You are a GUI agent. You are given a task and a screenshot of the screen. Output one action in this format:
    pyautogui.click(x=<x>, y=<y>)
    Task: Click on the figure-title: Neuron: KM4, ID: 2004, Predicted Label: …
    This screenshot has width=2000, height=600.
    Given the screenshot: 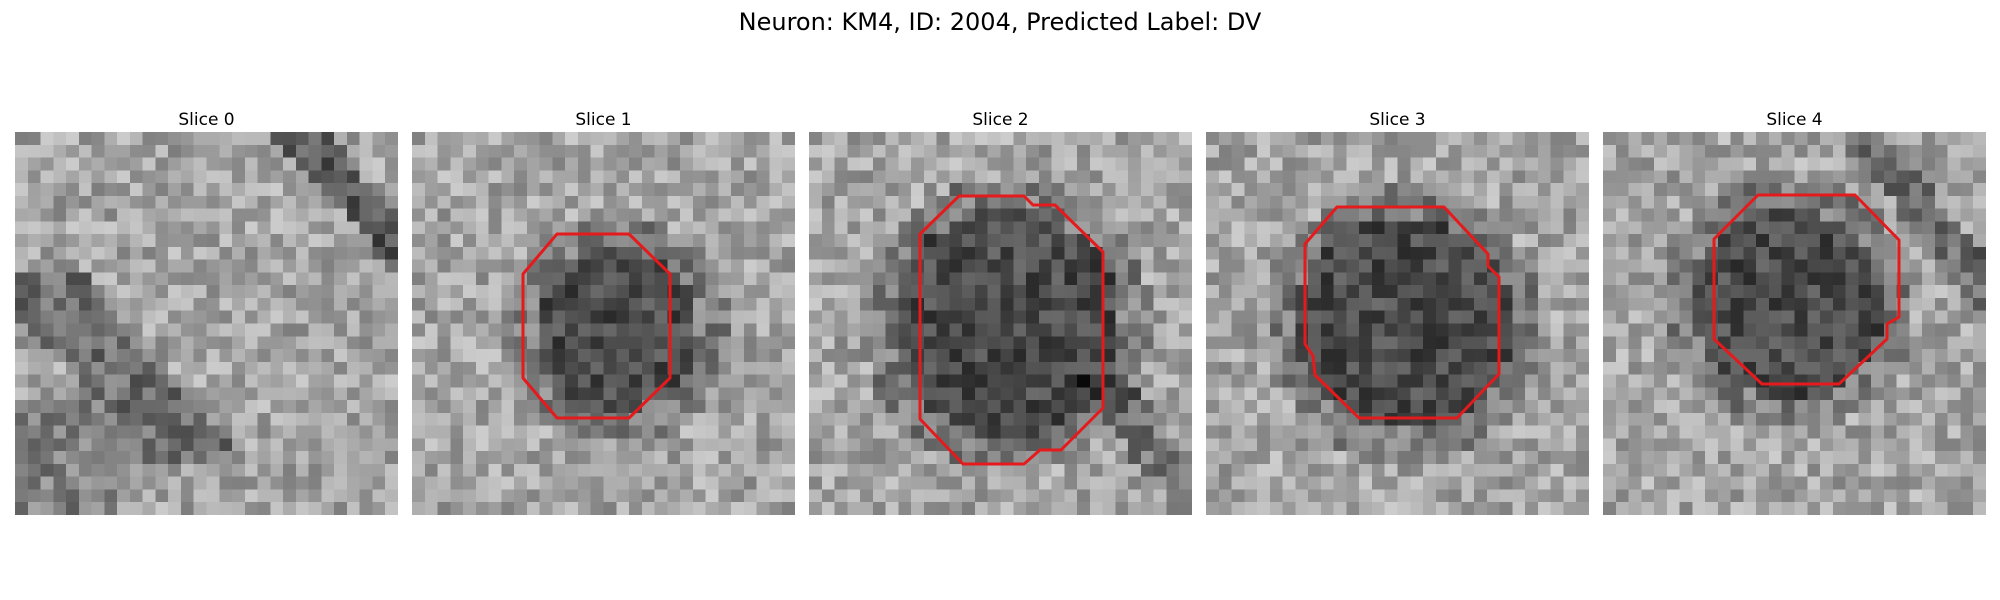 What is the action you would take?
    pyautogui.click(x=1000, y=22)
    